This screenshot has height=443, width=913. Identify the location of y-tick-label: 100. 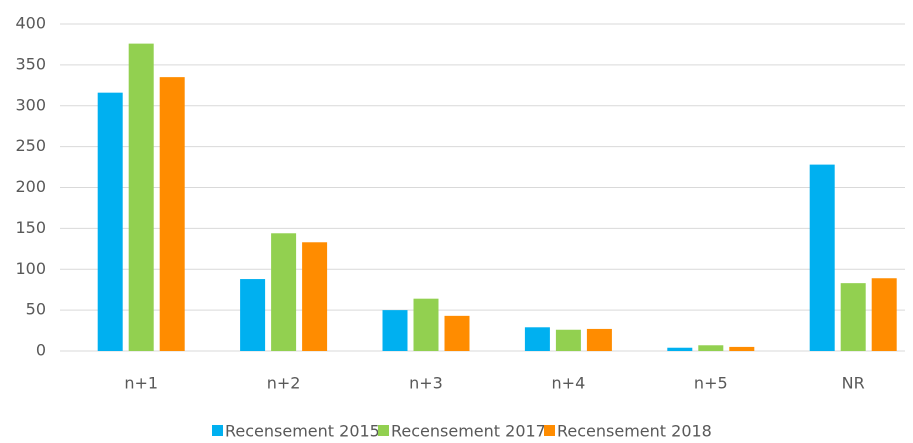
(30, 268).